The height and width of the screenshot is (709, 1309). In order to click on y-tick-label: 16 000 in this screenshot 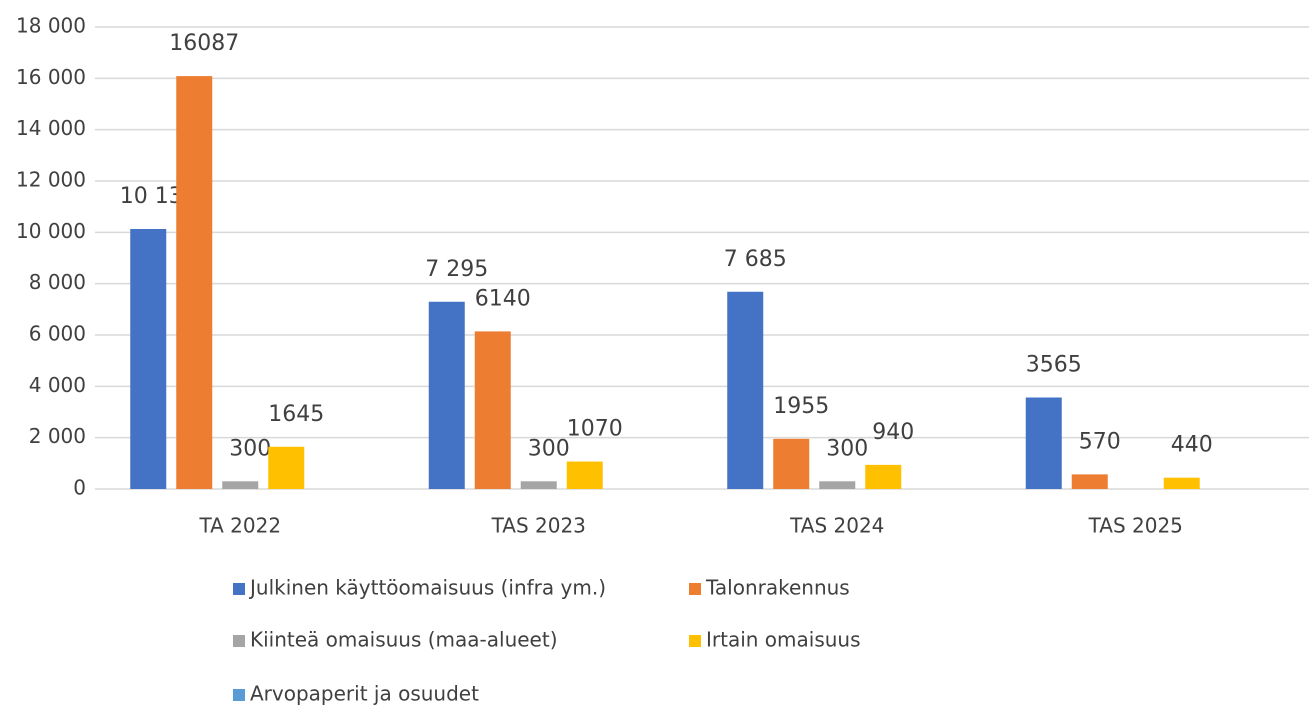, I will do `click(51, 77)`.